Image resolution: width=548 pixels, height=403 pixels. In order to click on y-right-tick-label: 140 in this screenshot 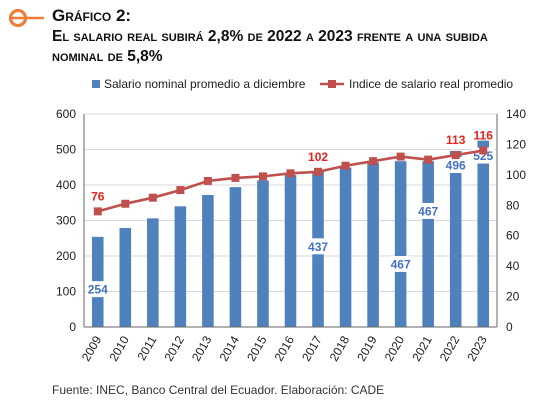, I will do `click(516, 114)`.